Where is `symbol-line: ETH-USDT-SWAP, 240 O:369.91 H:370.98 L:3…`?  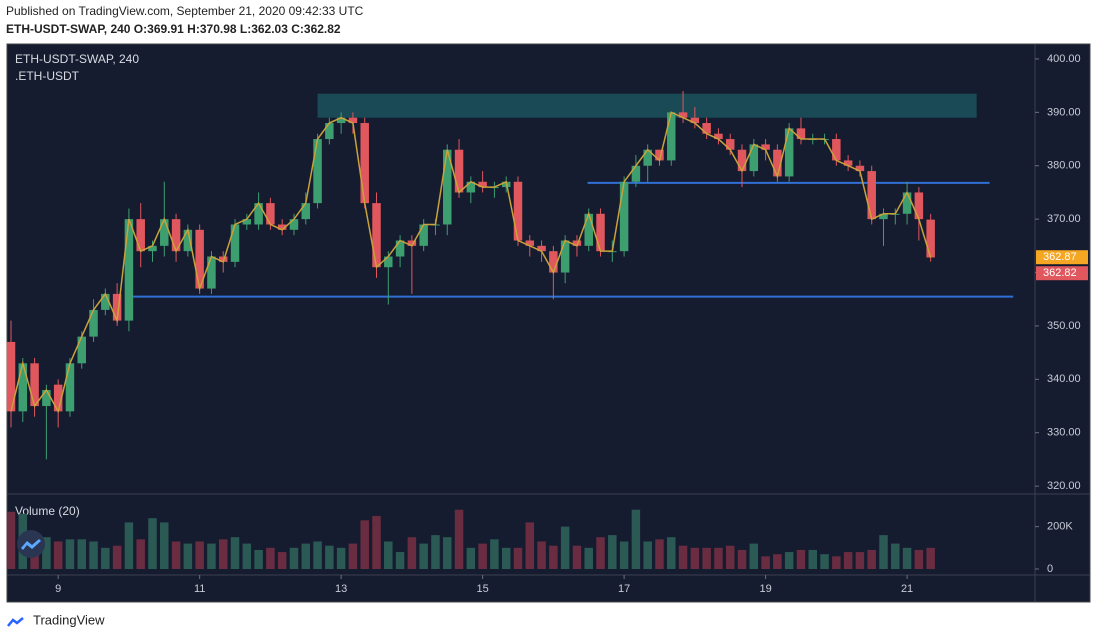 symbol-line: ETH-USDT-SWAP, 240 O:369.91 H:370.98 L:3… is located at coordinates (173, 29).